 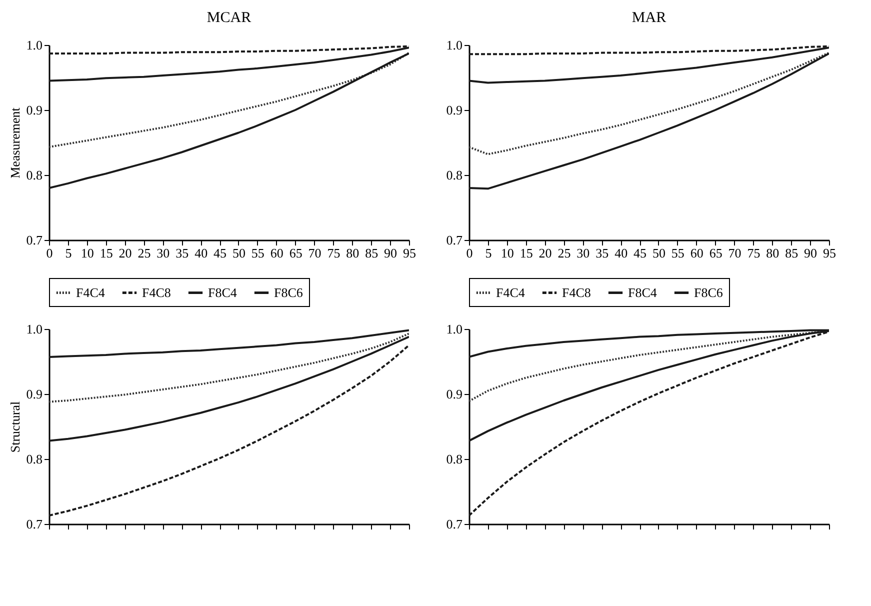 What do you see at coordinates (229, 18) in the screenshot?
I see `chart-title: MCAR` at bounding box center [229, 18].